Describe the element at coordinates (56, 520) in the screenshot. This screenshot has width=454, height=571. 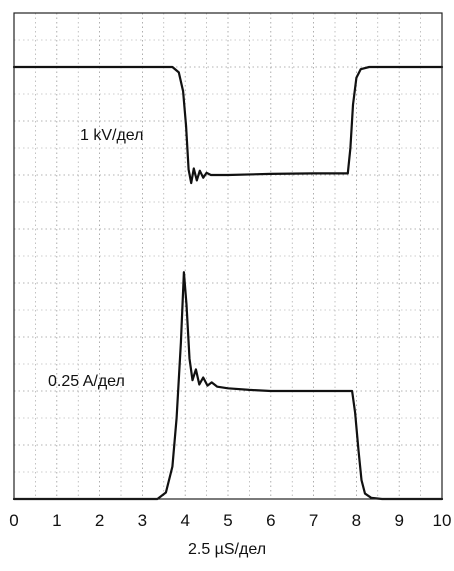
I see `x-tick-label: 1` at that location.